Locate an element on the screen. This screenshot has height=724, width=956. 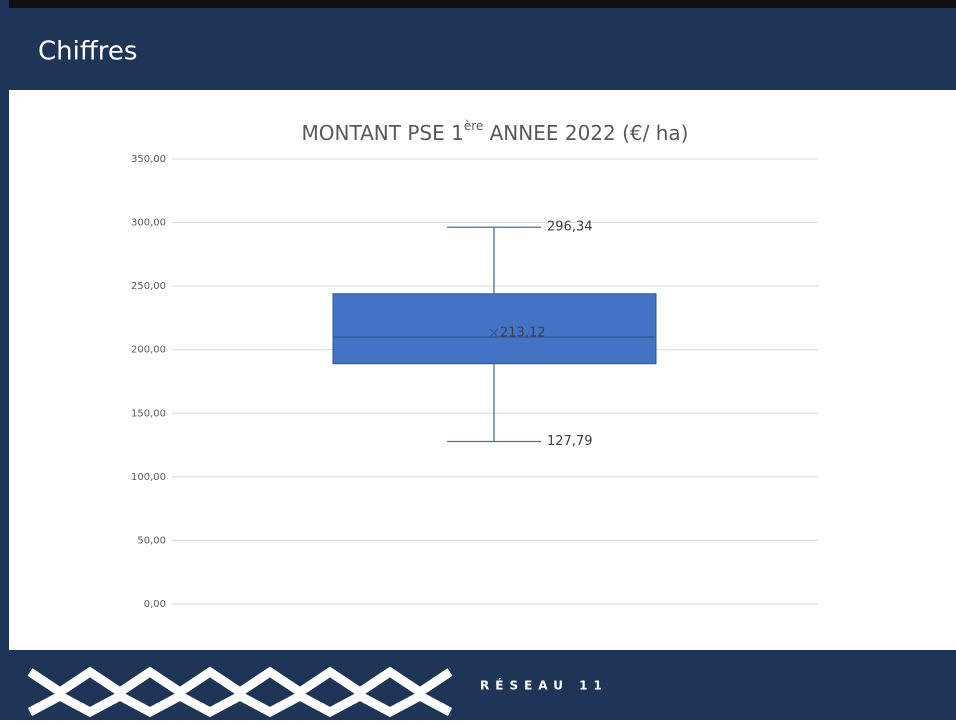
value-label: 296,34 is located at coordinates (570, 227).